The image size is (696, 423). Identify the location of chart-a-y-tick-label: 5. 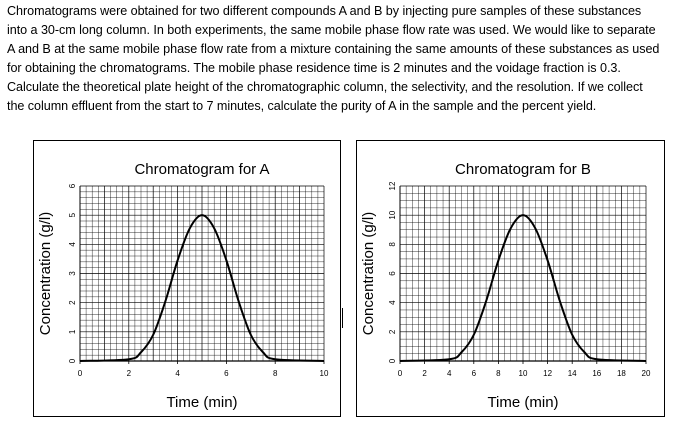
(72, 214).